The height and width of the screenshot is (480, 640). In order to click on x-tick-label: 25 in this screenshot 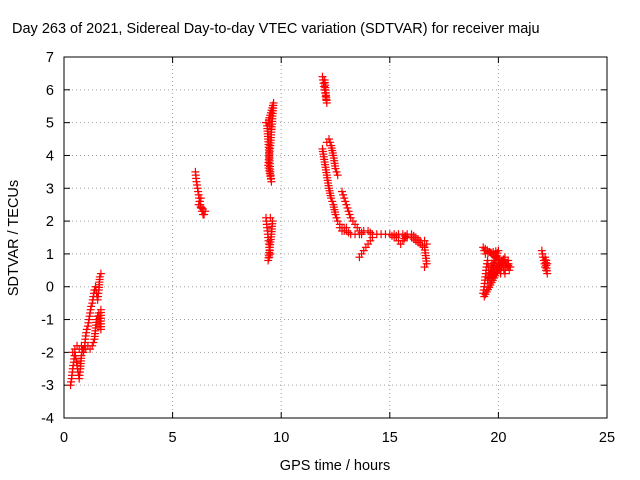, I will do `click(607, 438)`.